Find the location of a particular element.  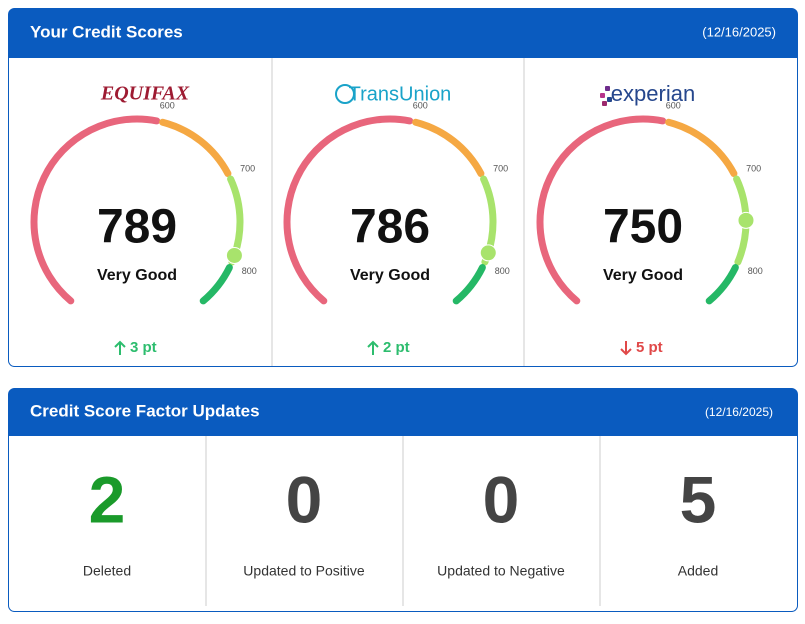

bureau-logo: TransUnion is located at coordinates (400, 94).